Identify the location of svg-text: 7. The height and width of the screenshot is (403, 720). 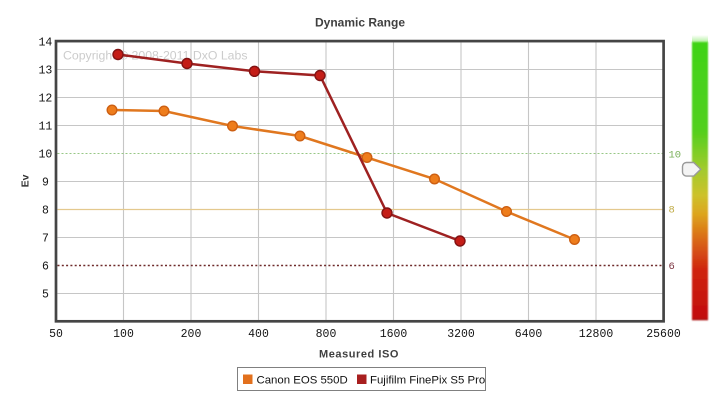
(45, 239).